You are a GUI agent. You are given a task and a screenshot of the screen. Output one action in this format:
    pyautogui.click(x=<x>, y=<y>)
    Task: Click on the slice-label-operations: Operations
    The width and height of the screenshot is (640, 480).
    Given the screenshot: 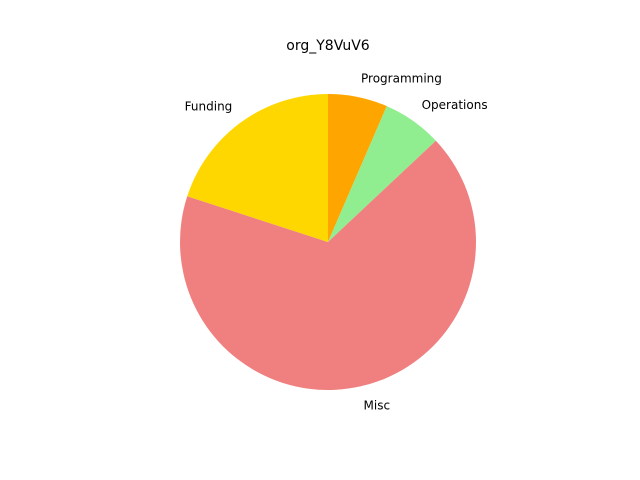 What is the action you would take?
    pyautogui.click(x=455, y=105)
    